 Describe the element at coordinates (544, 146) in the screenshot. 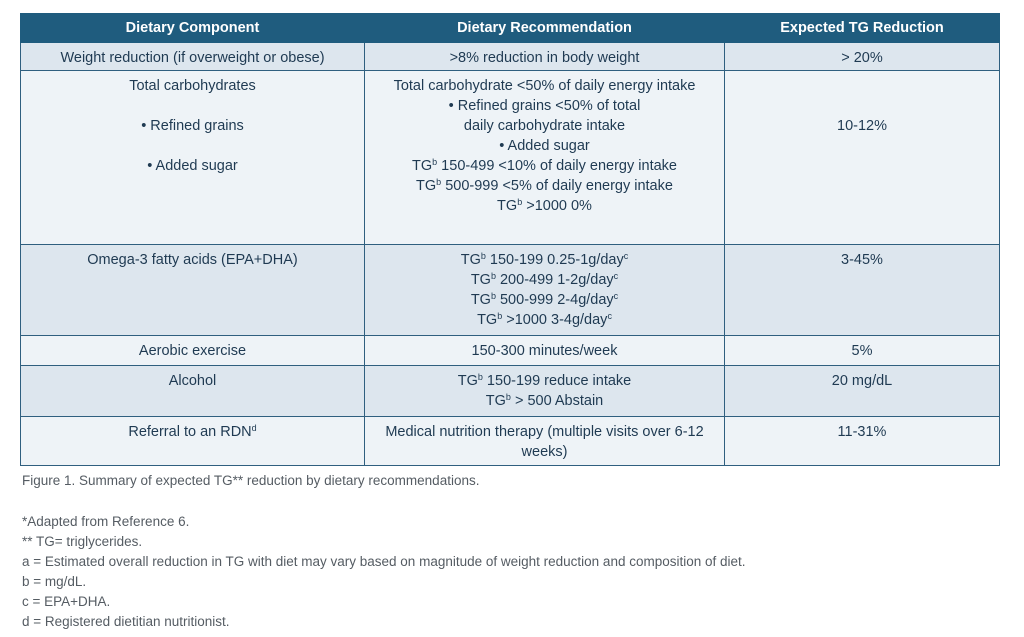

I see `recommendation-line: • Added sugar` at that location.